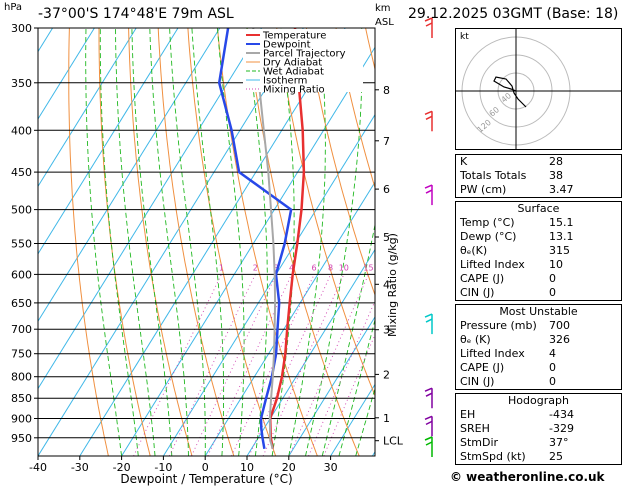 The width and height of the screenshot is (629, 486). I want to click on mu-label: Lifted Index, so click(492, 353).